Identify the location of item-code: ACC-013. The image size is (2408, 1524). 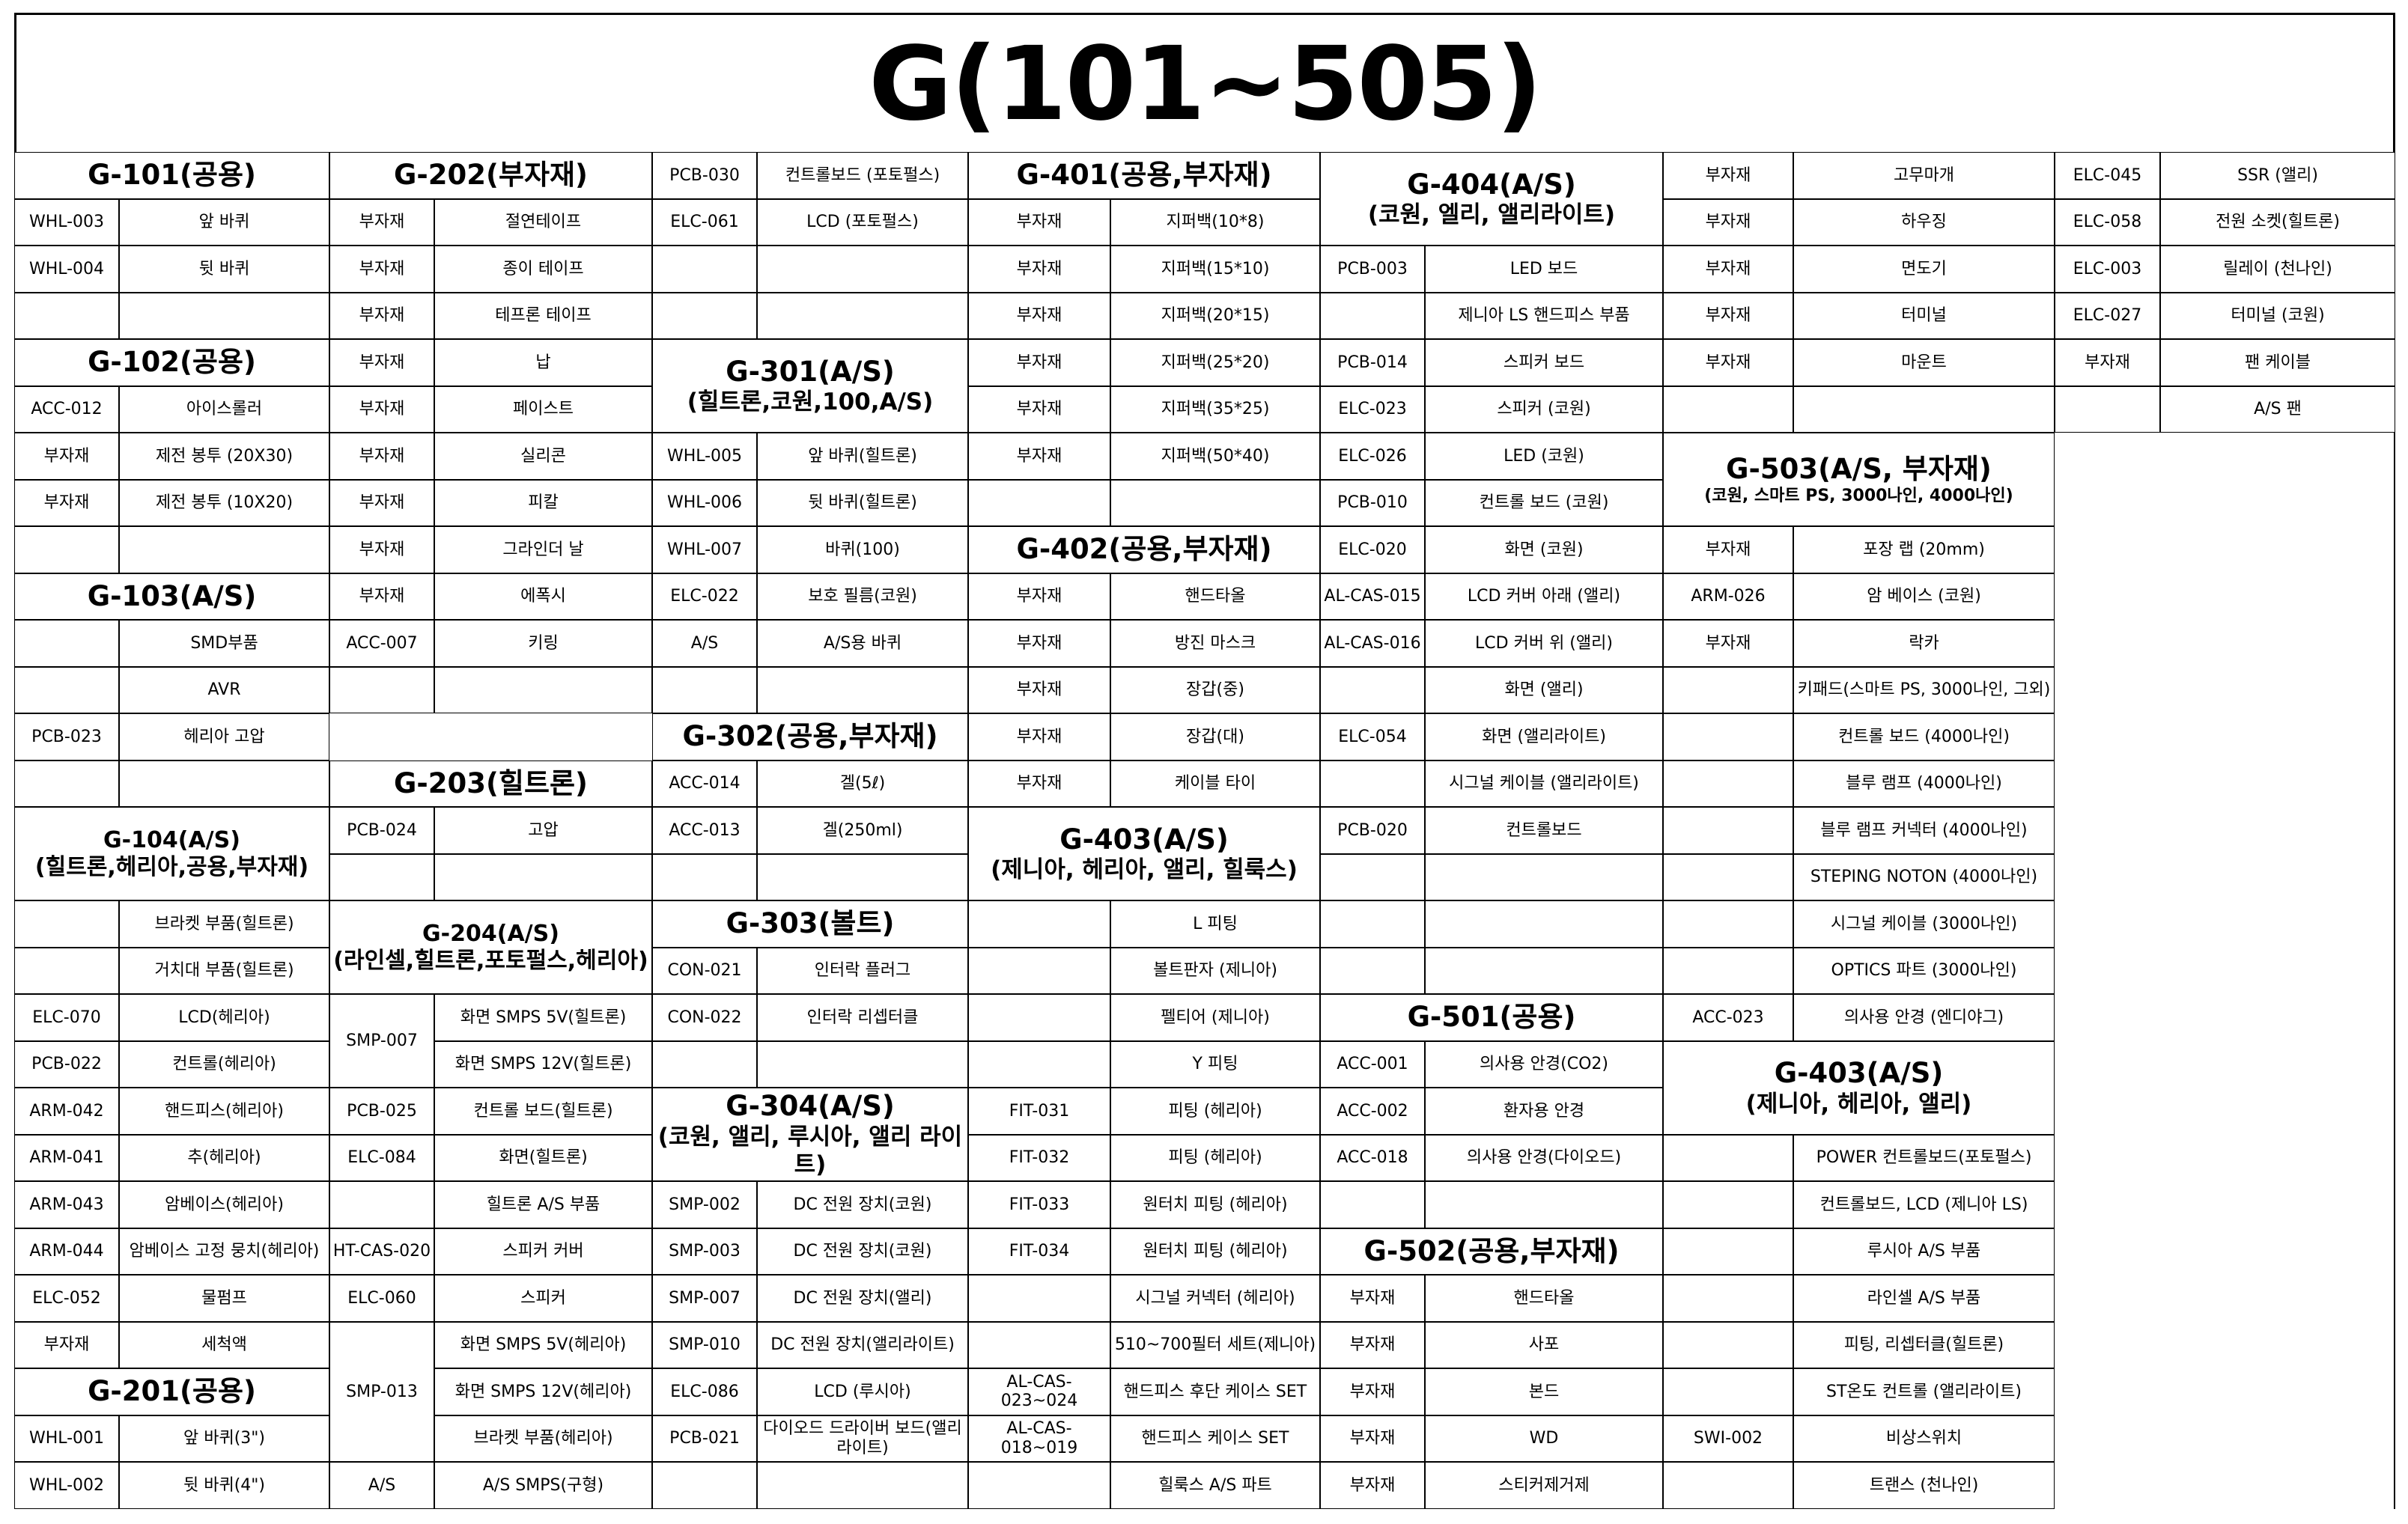
(704, 830).